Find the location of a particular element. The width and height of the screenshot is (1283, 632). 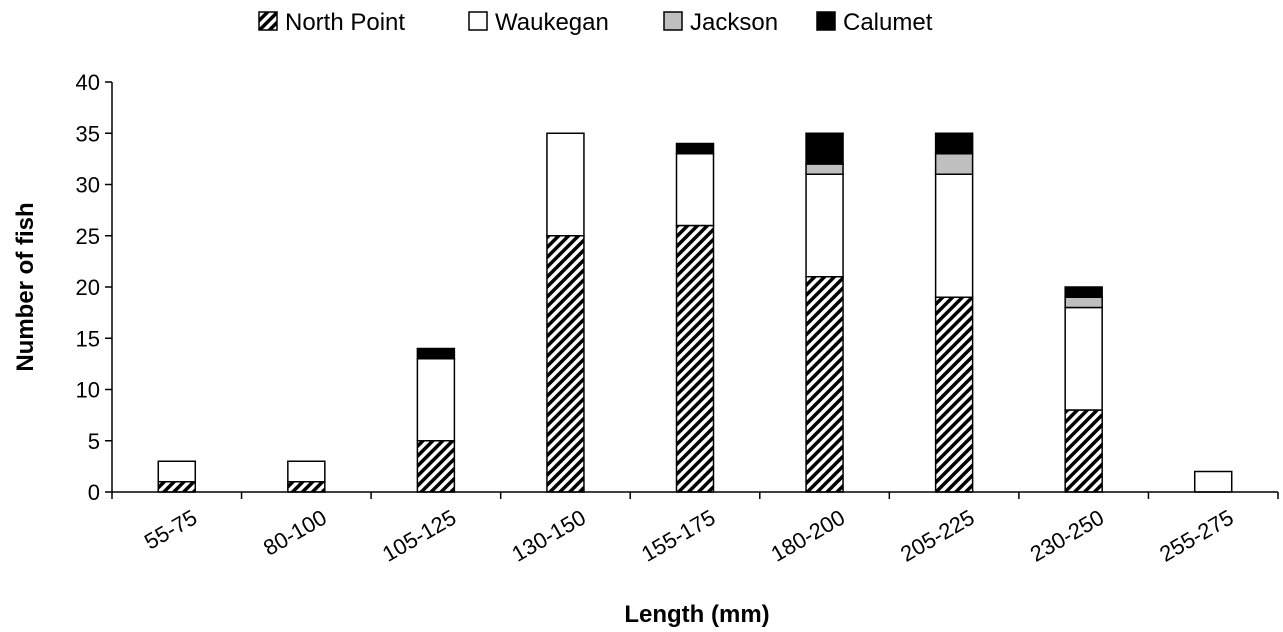

y-tick-label: 35 is located at coordinates (88, 133).